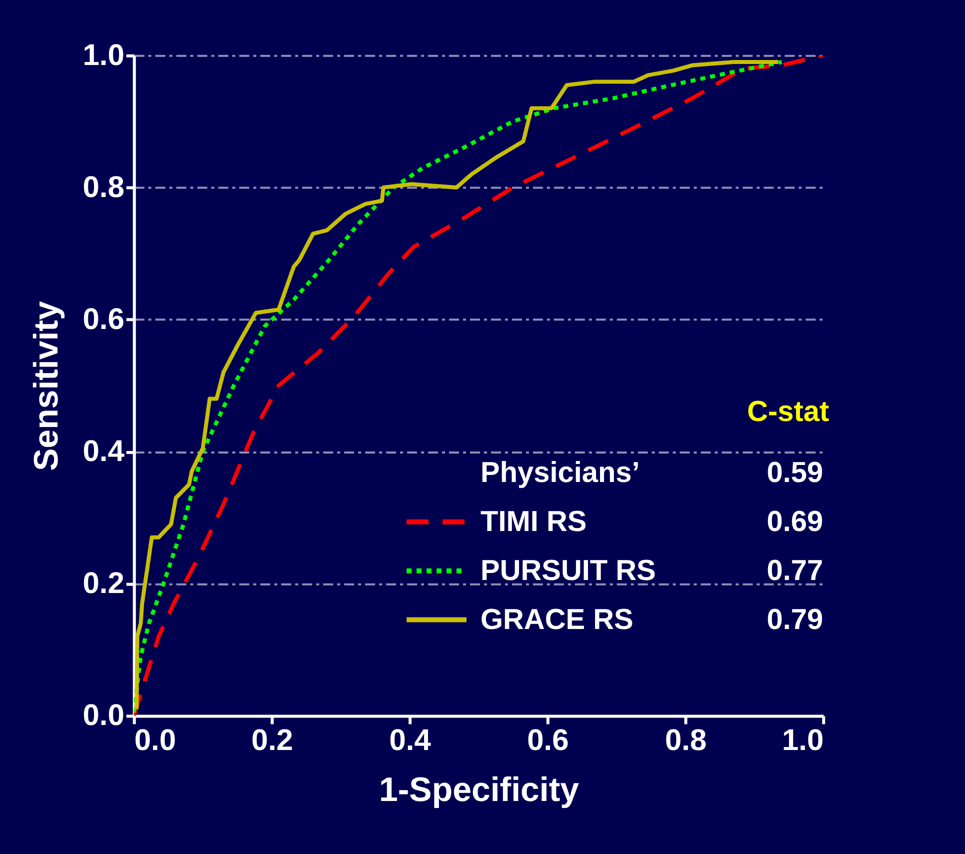 The width and height of the screenshot is (965, 854). I want to click on annotation: 0.79, so click(795, 620).